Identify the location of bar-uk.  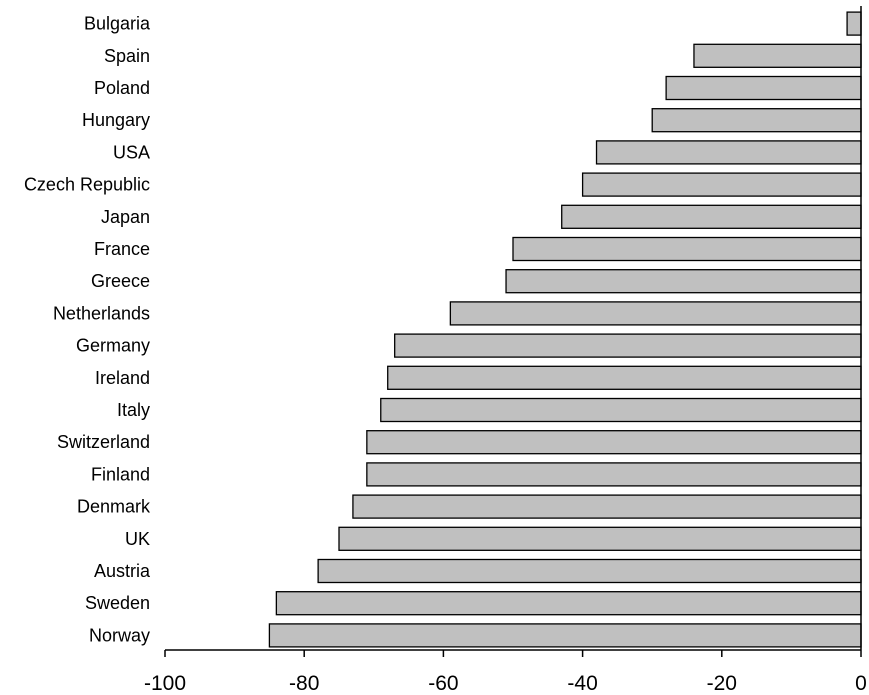
(600, 538).